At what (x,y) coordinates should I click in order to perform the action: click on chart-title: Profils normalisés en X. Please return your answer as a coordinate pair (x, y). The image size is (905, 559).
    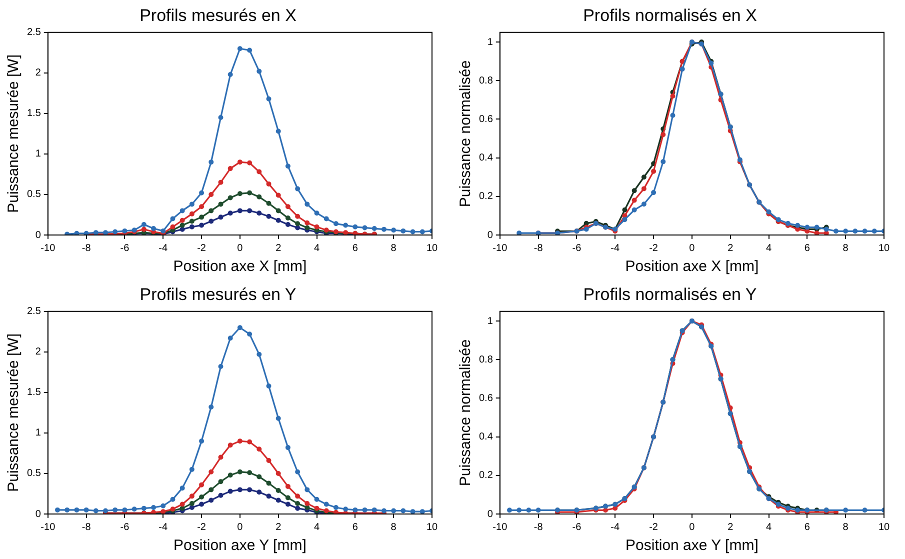
    Looking at the image, I should click on (670, 15).